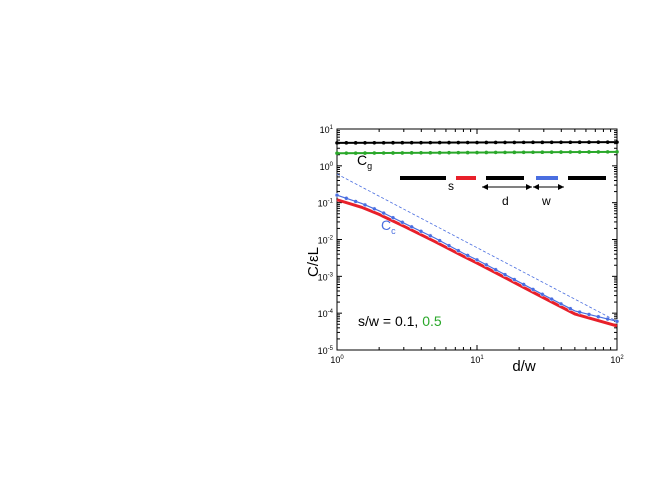 The image size is (650, 488). Describe the element at coordinates (327, 130) in the screenshot. I see `y-tick-label: 101` at that location.